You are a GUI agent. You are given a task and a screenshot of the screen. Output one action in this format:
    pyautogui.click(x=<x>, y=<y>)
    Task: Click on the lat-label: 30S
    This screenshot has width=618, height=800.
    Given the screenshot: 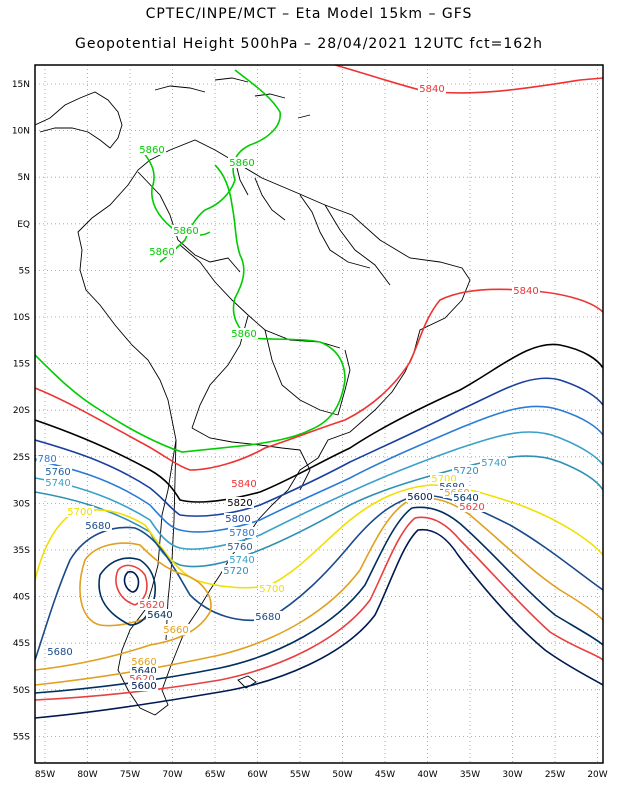 What is the action you would take?
    pyautogui.click(x=21, y=504)
    